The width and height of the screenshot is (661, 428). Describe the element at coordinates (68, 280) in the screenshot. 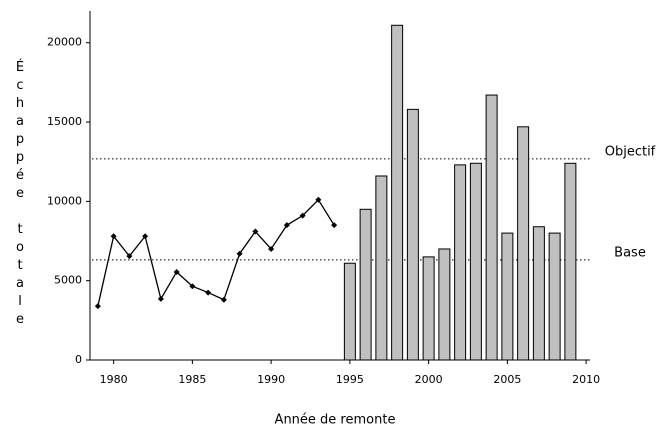

I see `y-tick-label: 5000` at that location.